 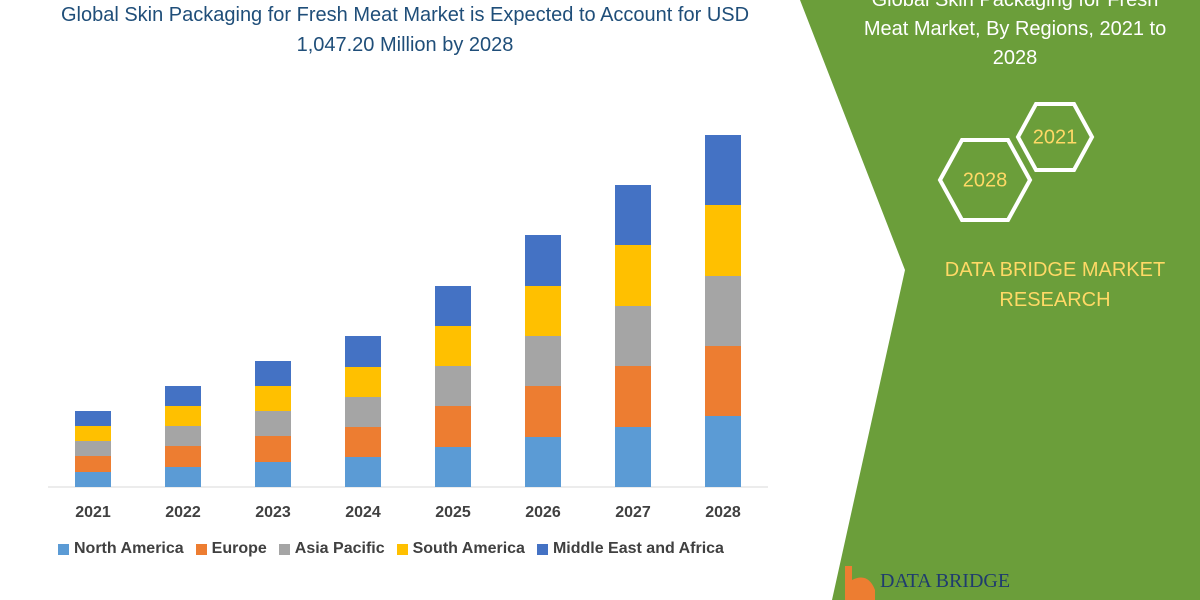 What do you see at coordinates (1055, 285) in the screenshot?
I see `brand-name: DATA BRIDGE MARKET RESEARCH` at bounding box center [1055, 285].